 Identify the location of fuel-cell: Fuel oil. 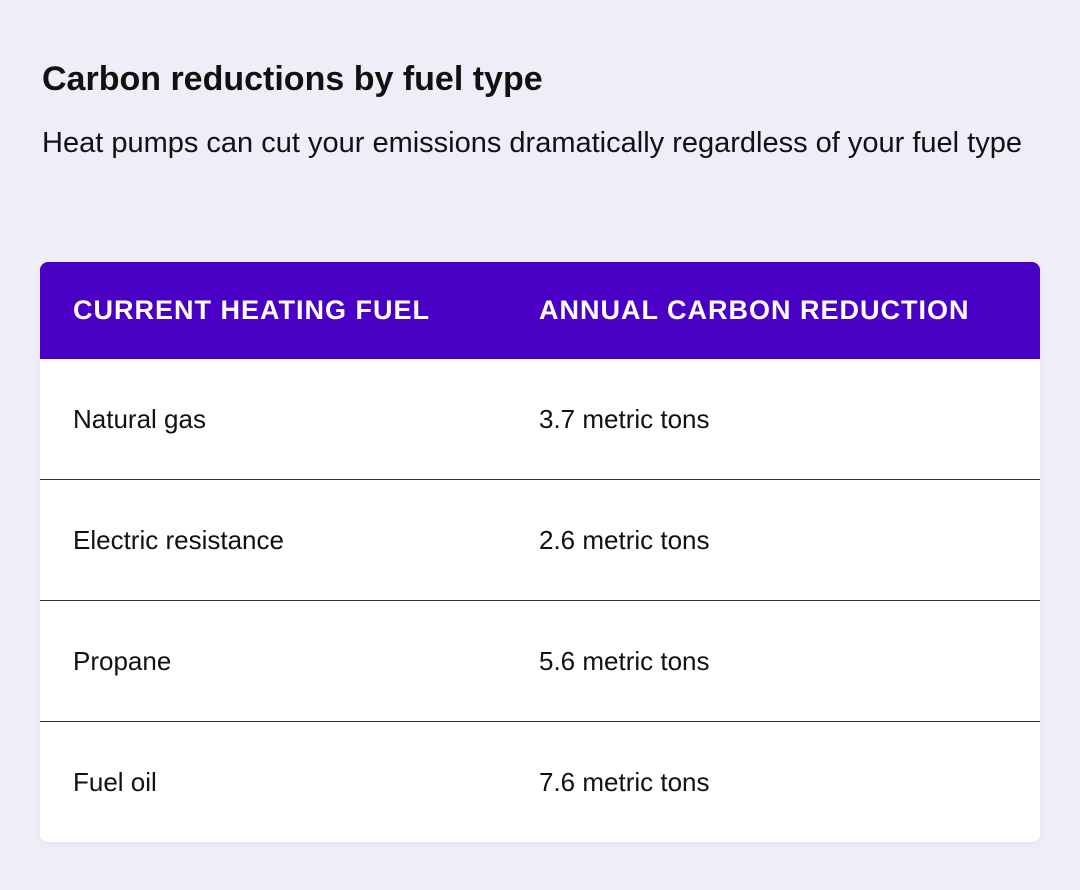
(115, 781).